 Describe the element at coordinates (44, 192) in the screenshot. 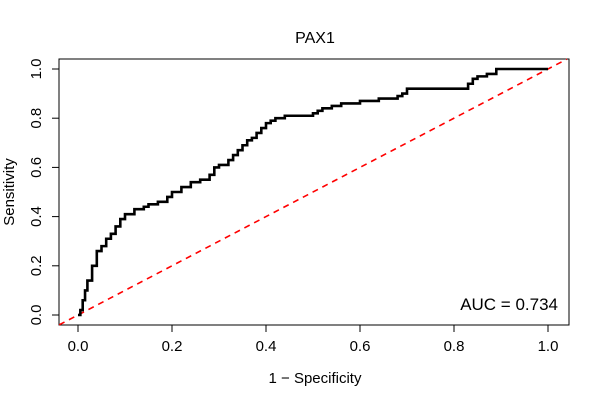

I see `y-axis: 0.0 0.2 0.4 0.6 0.8 1.0` at that location.